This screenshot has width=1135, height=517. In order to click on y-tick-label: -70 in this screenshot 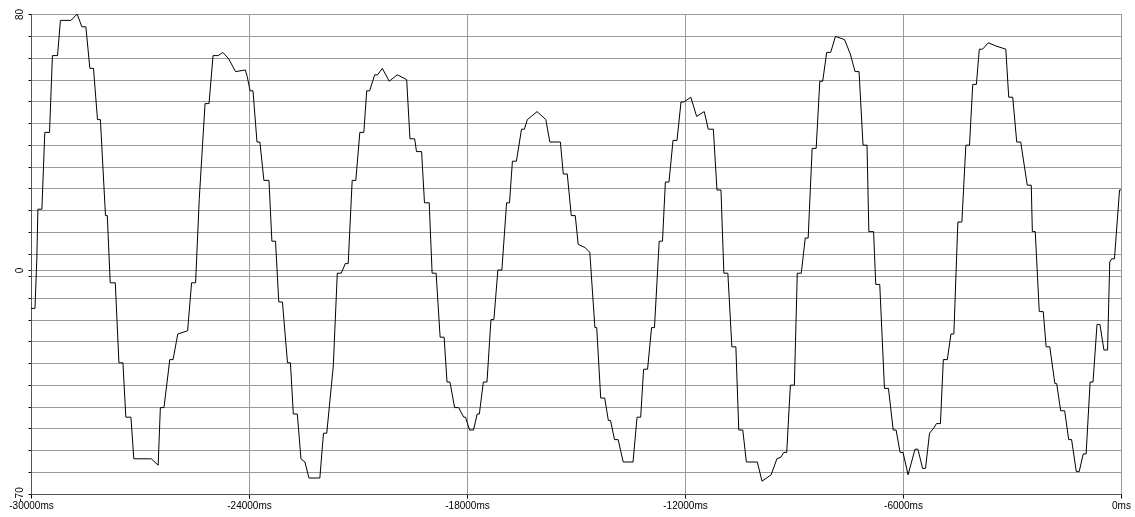, I will do `click(19, 494)`.